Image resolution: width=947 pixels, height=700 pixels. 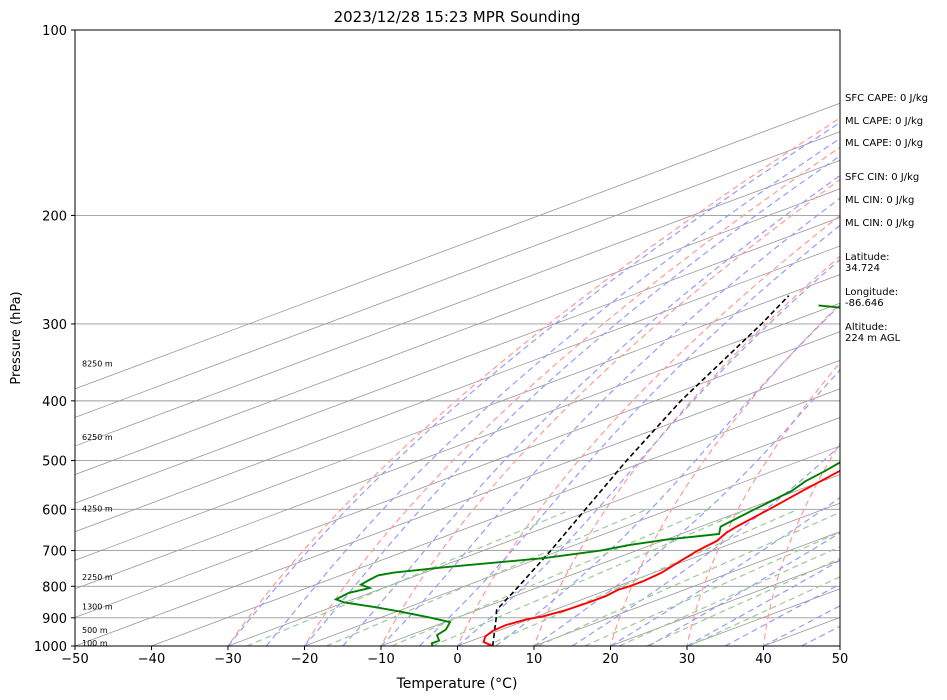 What do you see at coordinates (866, 327) in the screenshot?
I see `altitude-label: Altitude:` at bounding box center [866, 327].